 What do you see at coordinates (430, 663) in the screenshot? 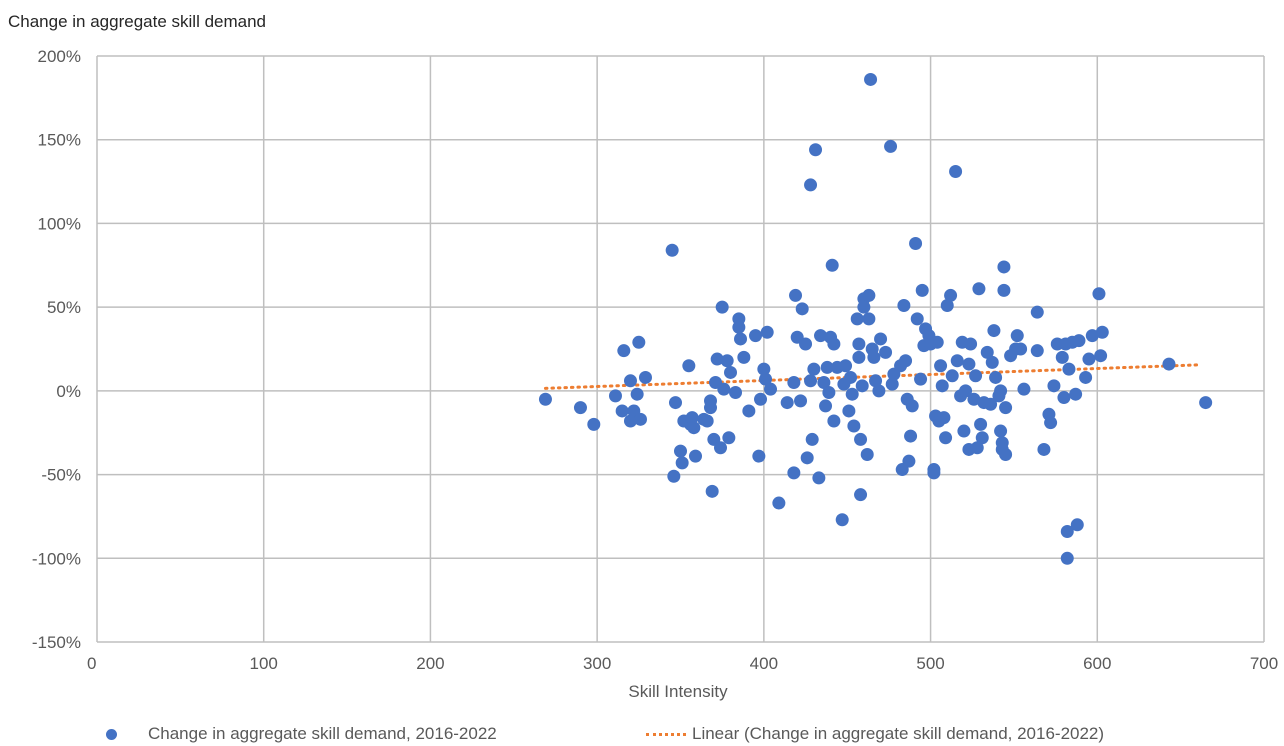
I see `x-tick-label: 200` at bounding box center [430, 663].